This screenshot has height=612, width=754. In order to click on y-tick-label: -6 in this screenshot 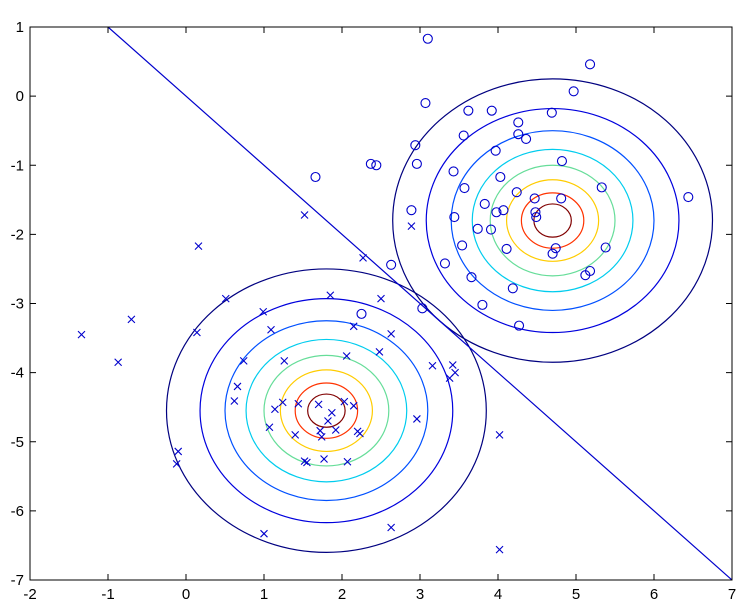, I will do `click(17, 511)`.